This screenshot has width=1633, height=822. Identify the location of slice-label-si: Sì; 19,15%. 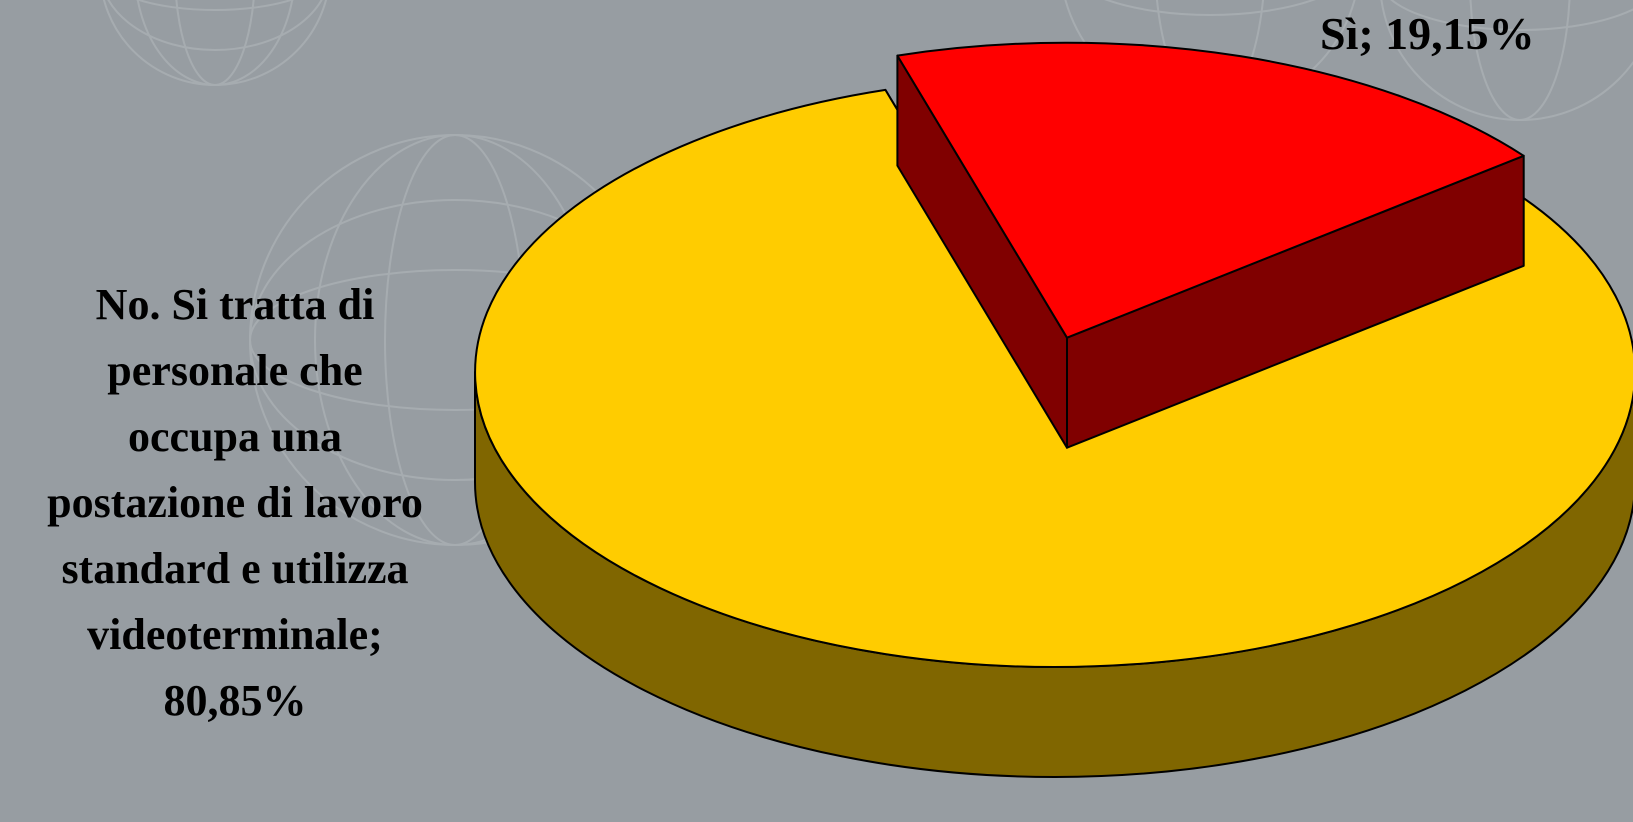
(1427, 33).